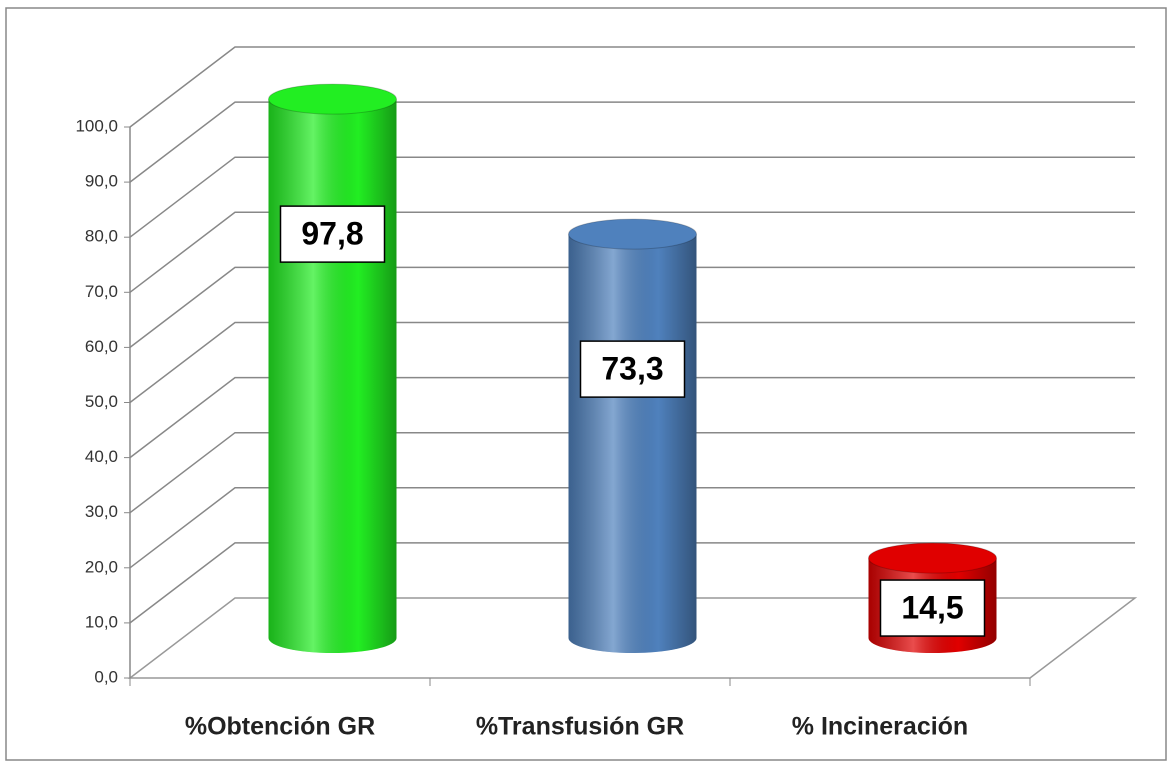 This screenshot has height=764, width=1172. Describe the element at coordinates (101, 346) in the screenshot. I see `y-tick-label: 60,0` at that location.